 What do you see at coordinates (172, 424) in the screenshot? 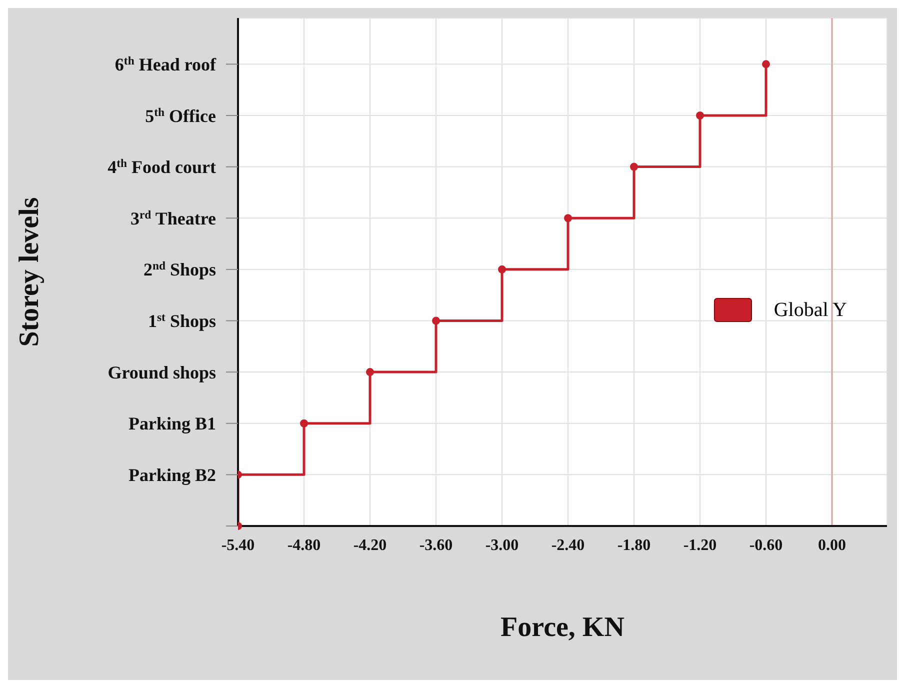
I see `y-tick-label: Parking B1` at bounding box center [172, 424].